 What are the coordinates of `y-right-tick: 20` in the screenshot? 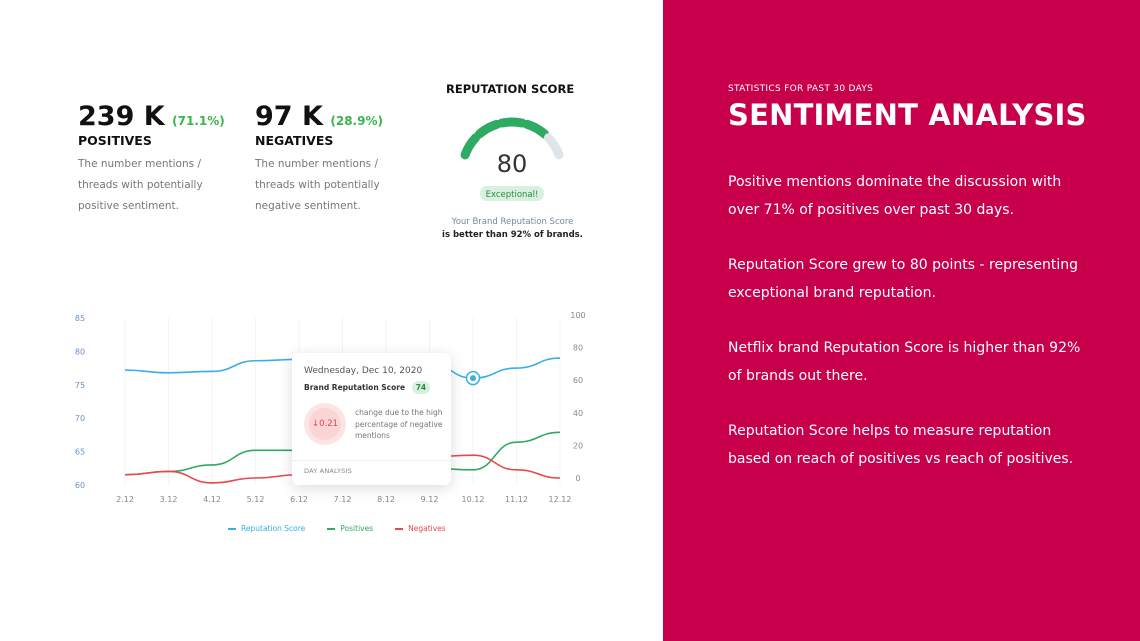 It's located at (578, 445).